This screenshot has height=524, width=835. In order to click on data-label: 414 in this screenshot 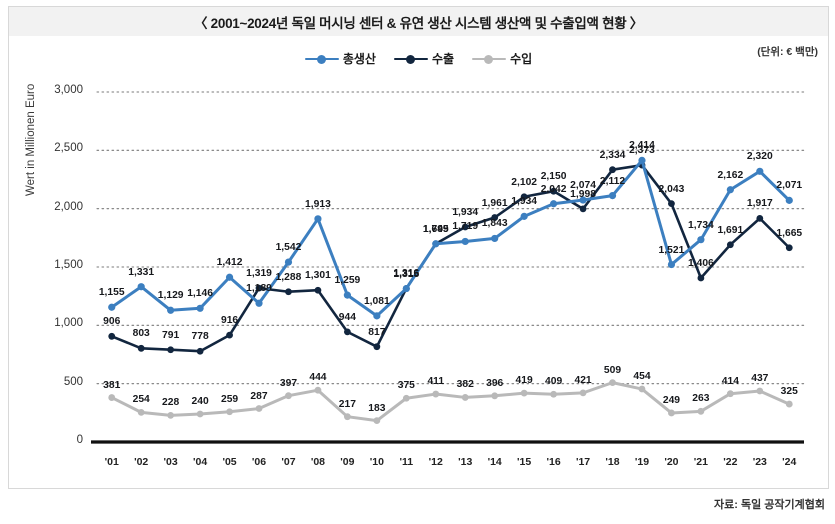, I will do `click(730, 381)`.